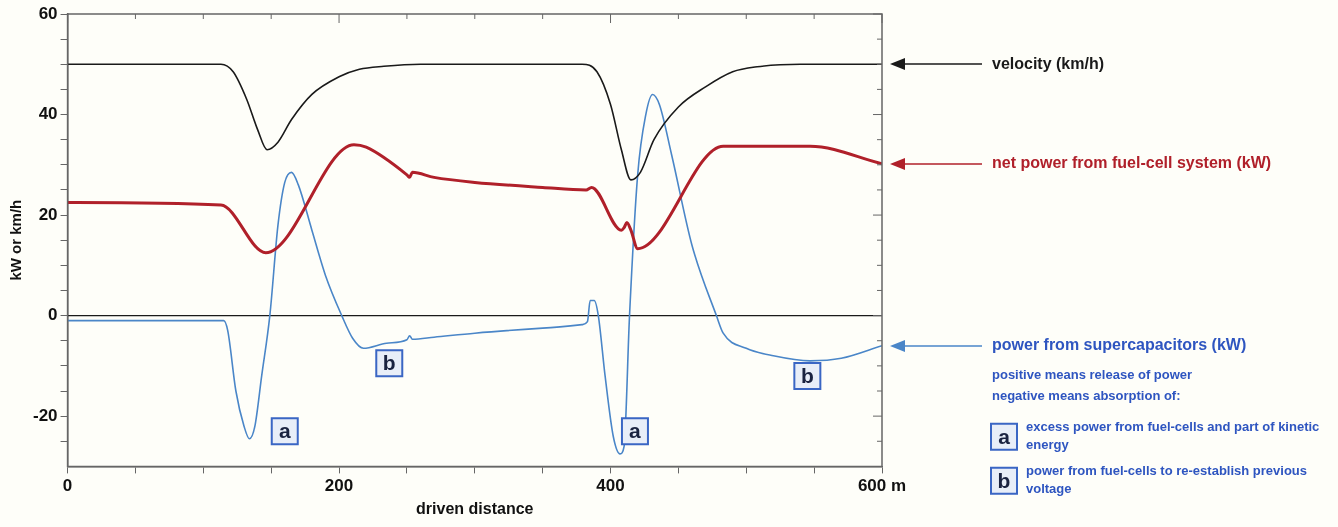 This screenshot has width=1338, height=527. Describe the element at coordinates (1048, 63) in the screenshot. I see `text: velocity (km/h)` at that location.